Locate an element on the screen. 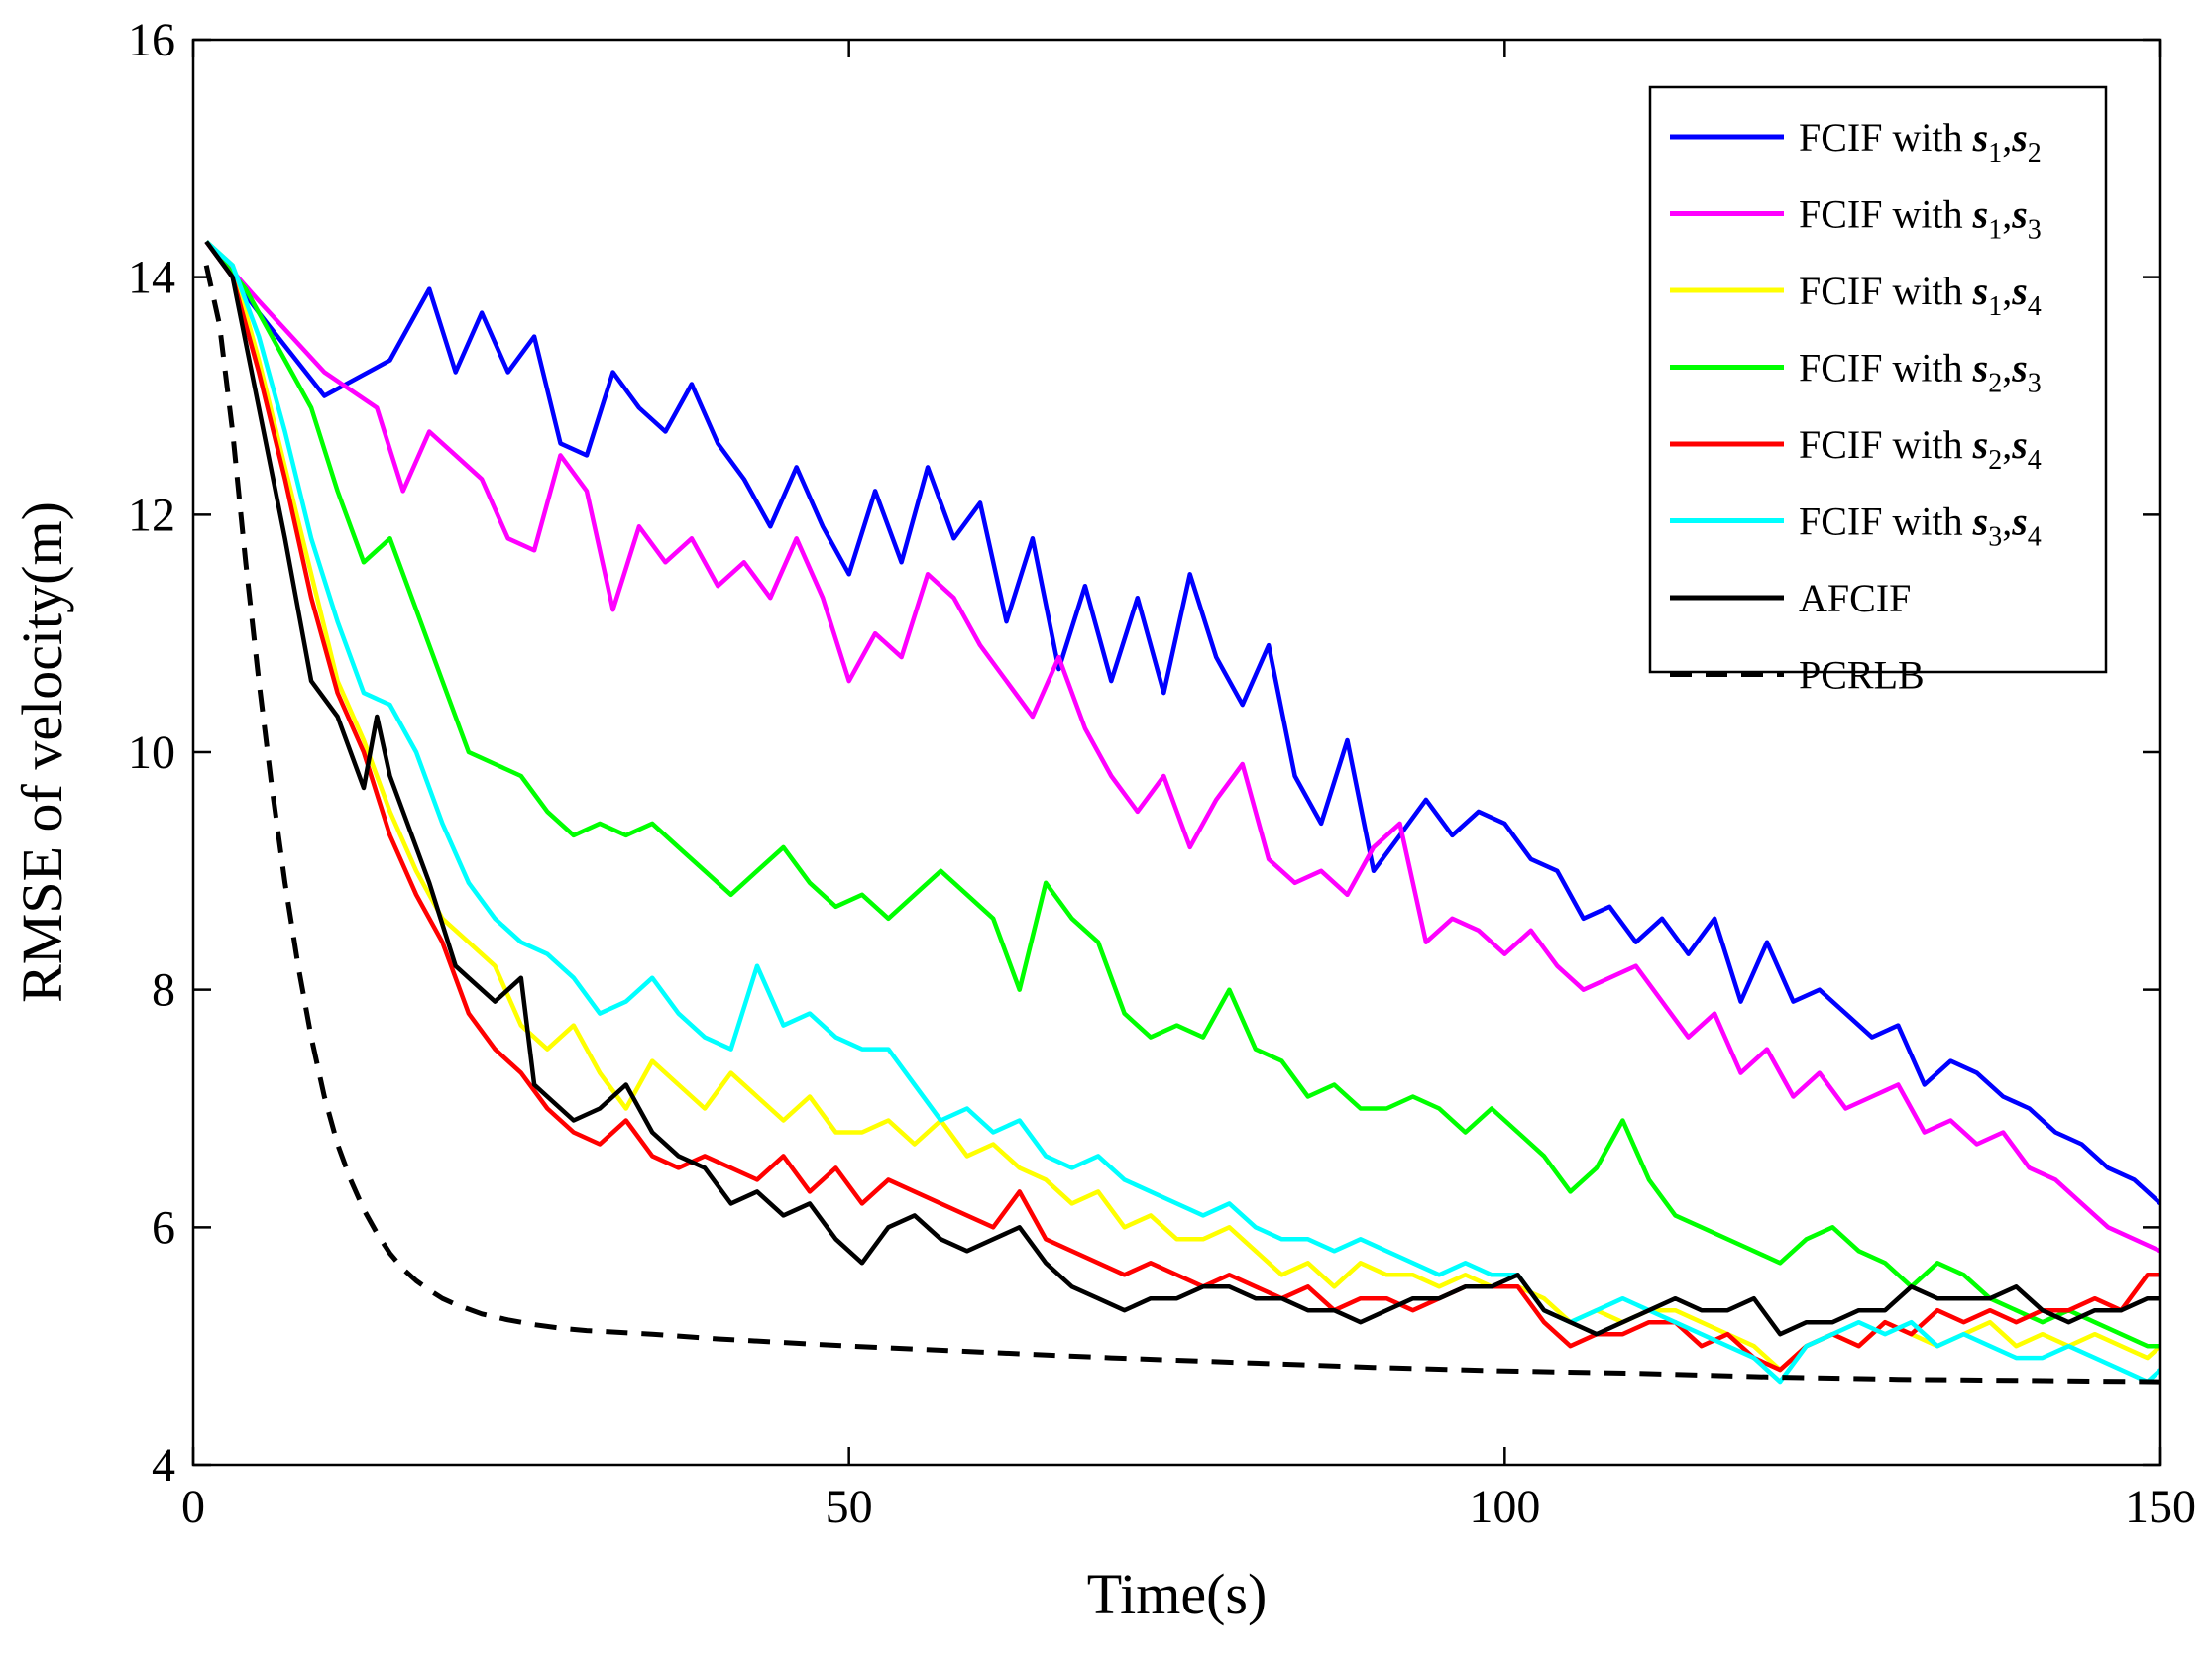 This screenshot has width=2212, height=1664. y-tick-label: 12 is located at coordinates (151, 515).